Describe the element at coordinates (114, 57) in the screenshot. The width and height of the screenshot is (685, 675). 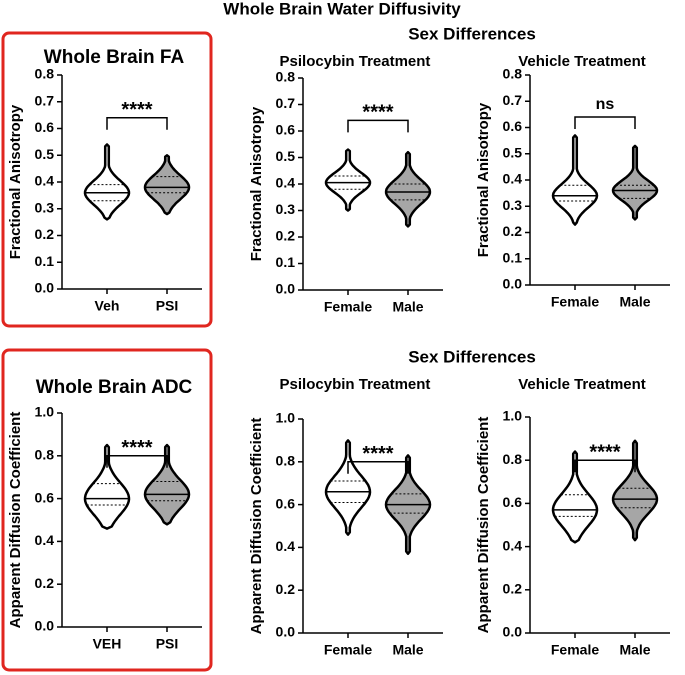
I see `chart-title: Whole Brain FA` at that location.